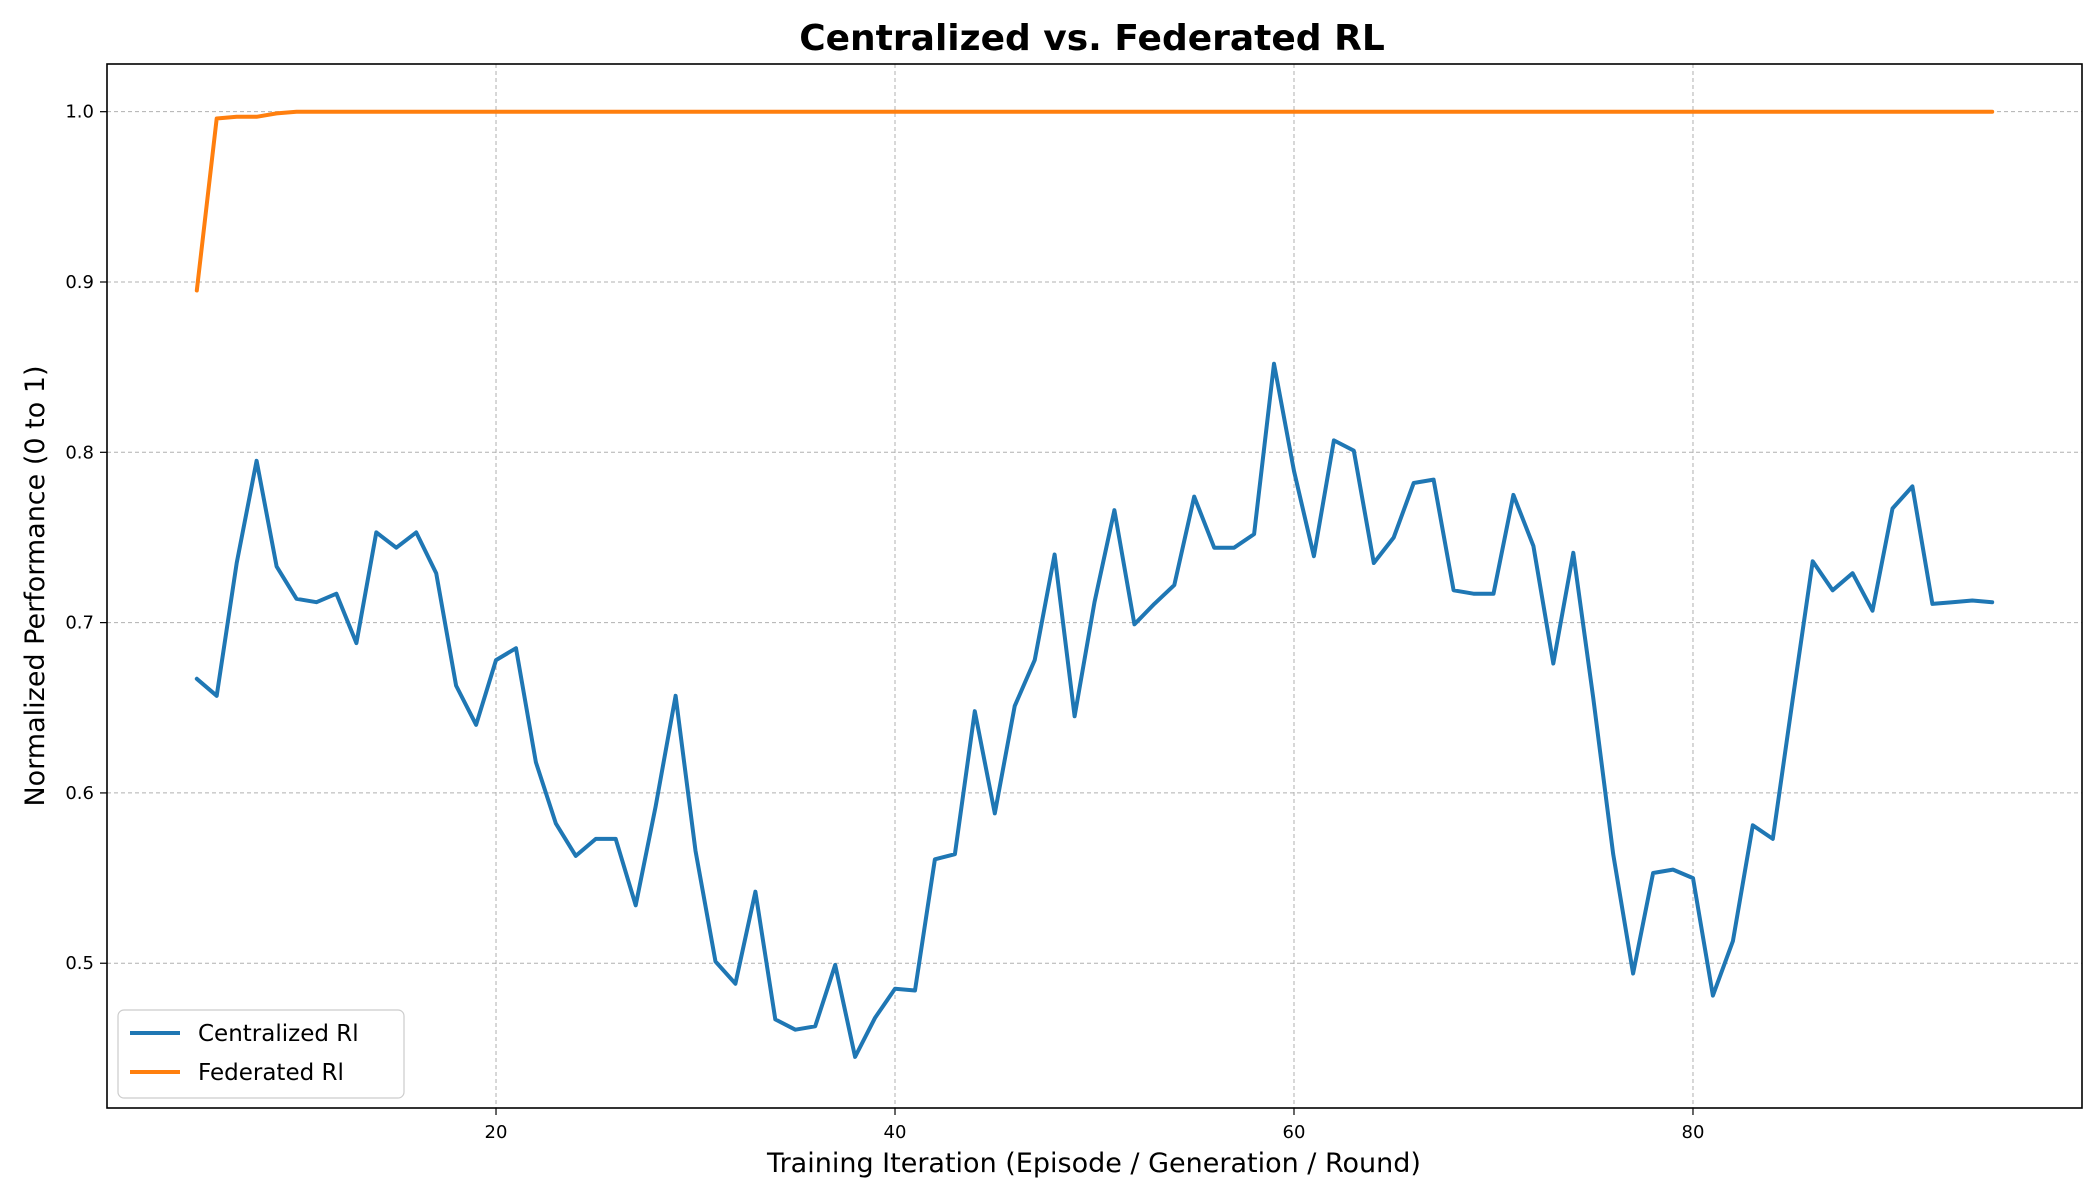 The height and width of the screenshot is (1200, 2100). I want to click on legend: Centralized Rl Federated Rl, so click(261, 1054).